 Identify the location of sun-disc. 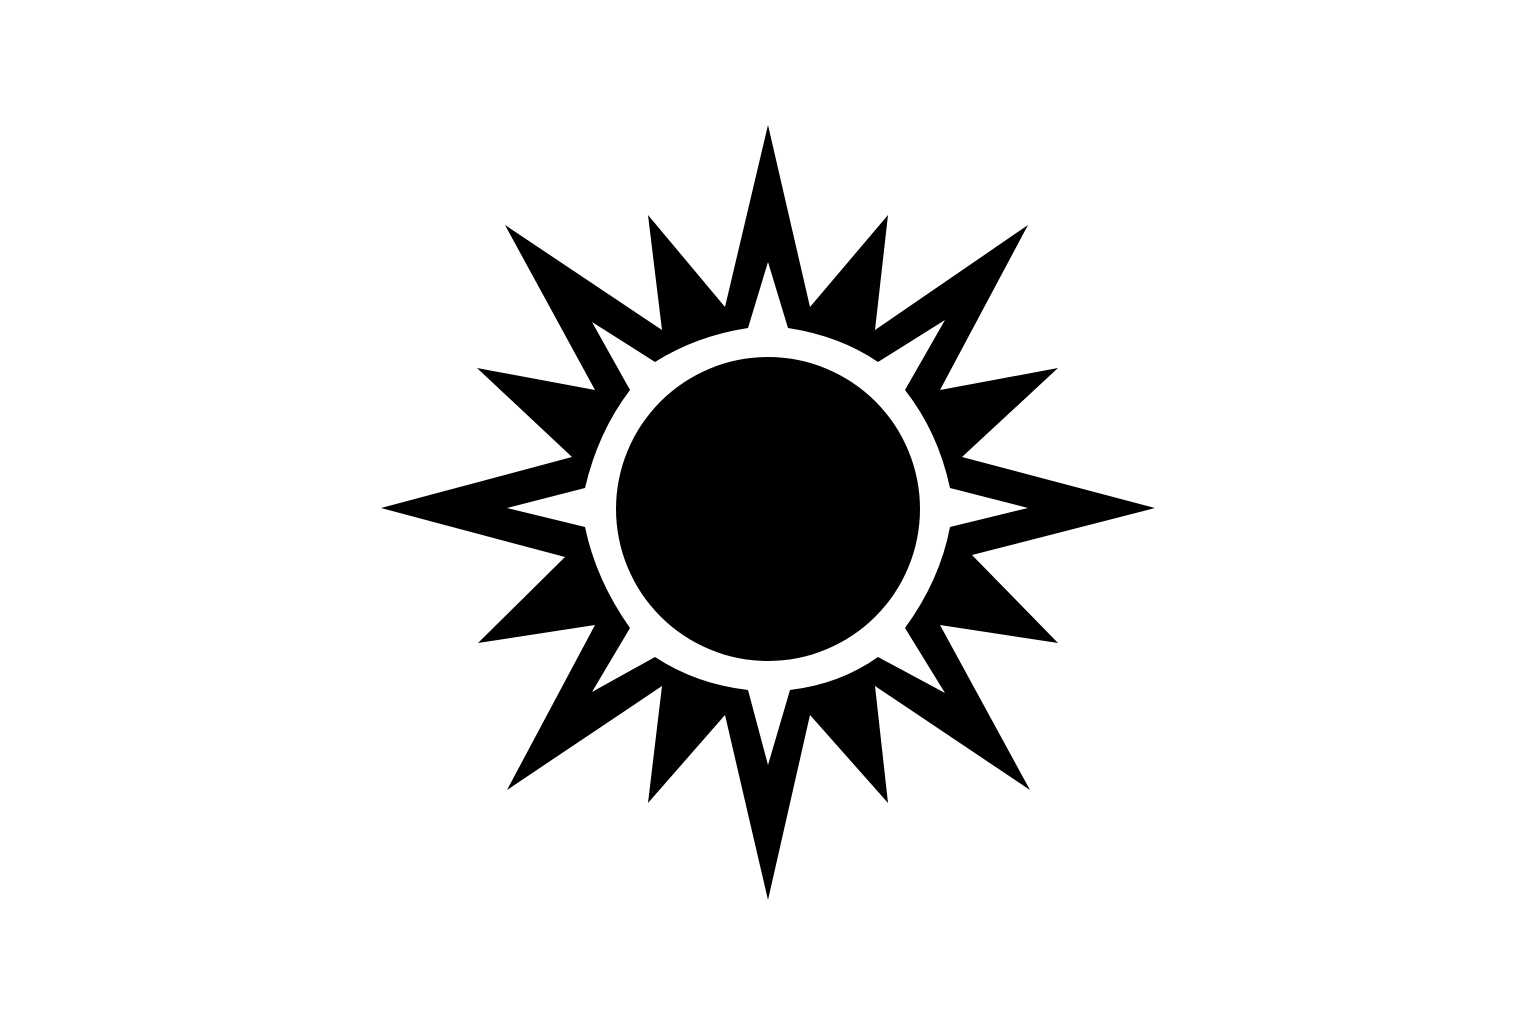
(768, 509).